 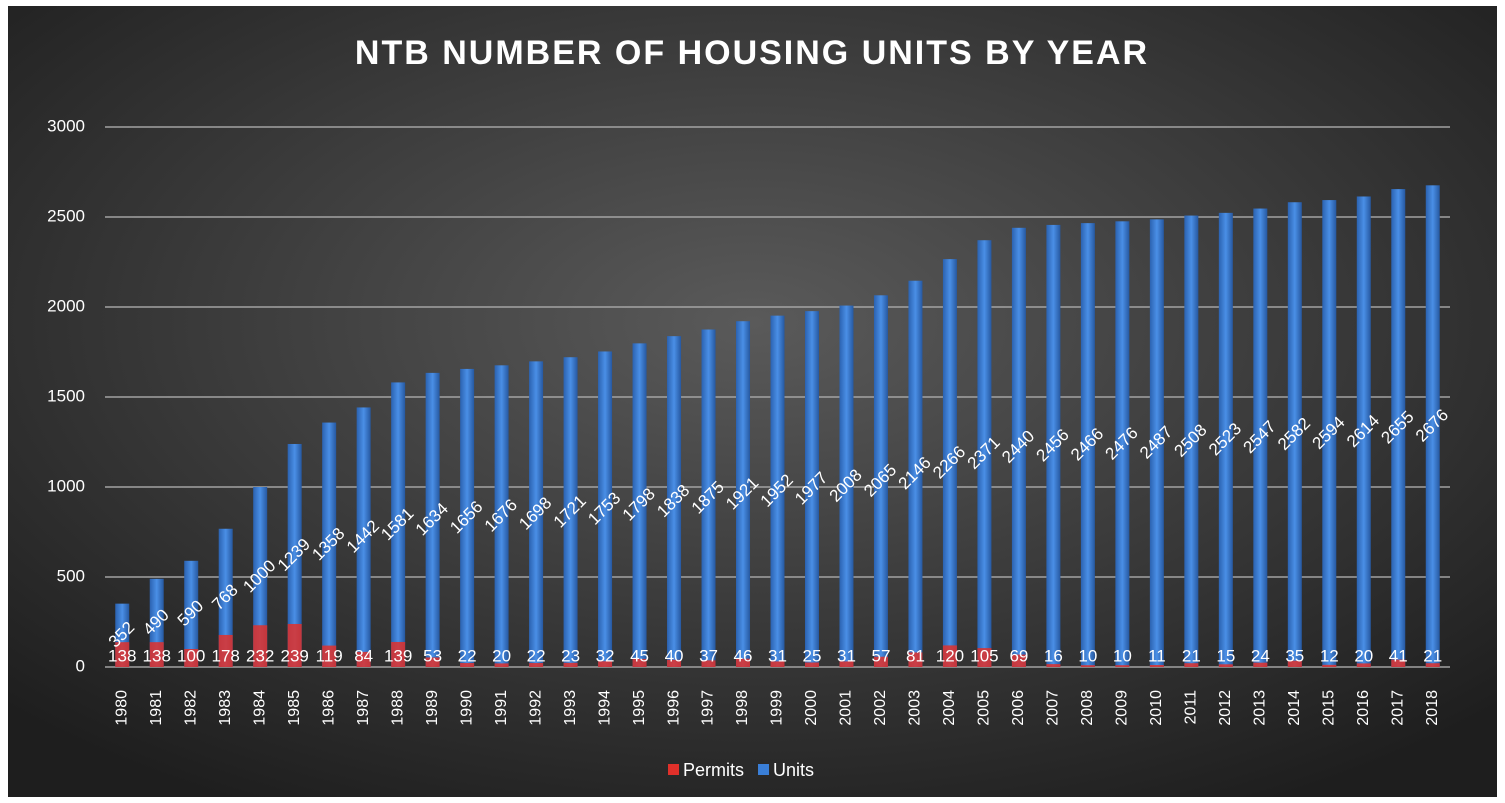 What do you see at coordinates (66, 125) in the screenshot?
I see `y-tick-label: 3000` at bounding box center [66, 125].